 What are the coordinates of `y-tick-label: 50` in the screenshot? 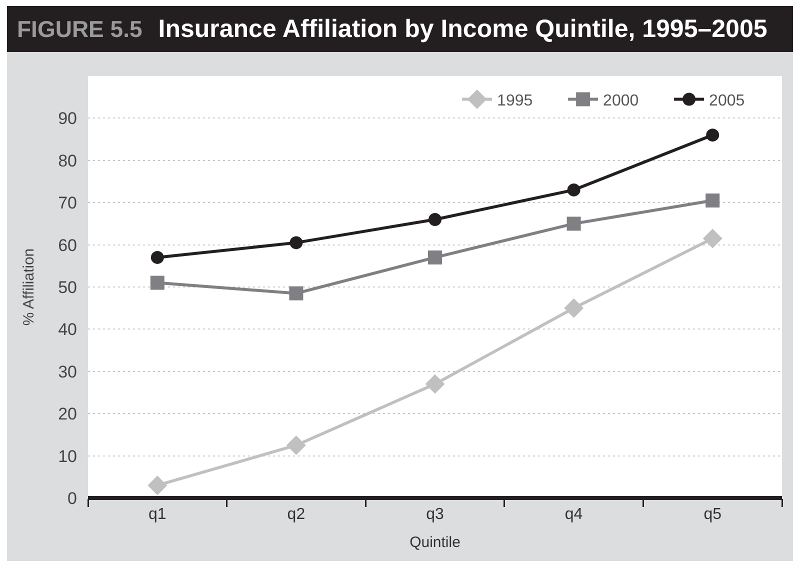 It's located at (67, 287).